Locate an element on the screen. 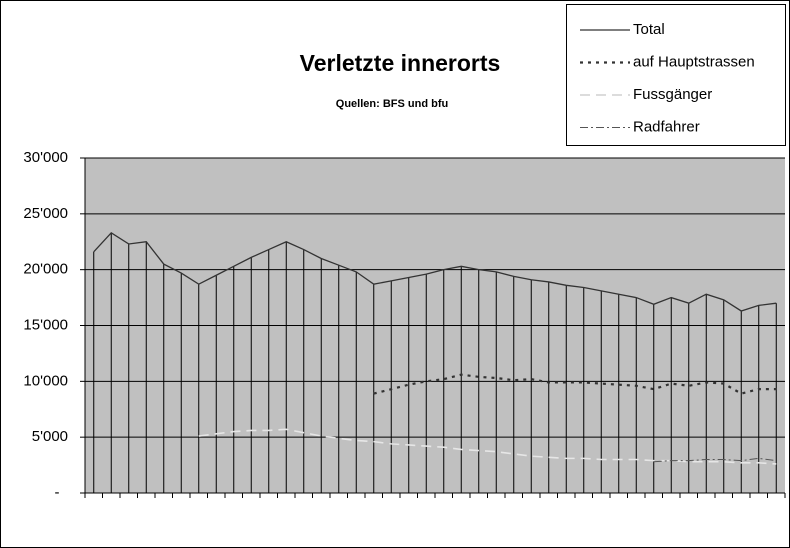 The width and height of the screenshot is (790, 548). legend-label: auf Hauptstrassen is located at coordinates (694, 61).